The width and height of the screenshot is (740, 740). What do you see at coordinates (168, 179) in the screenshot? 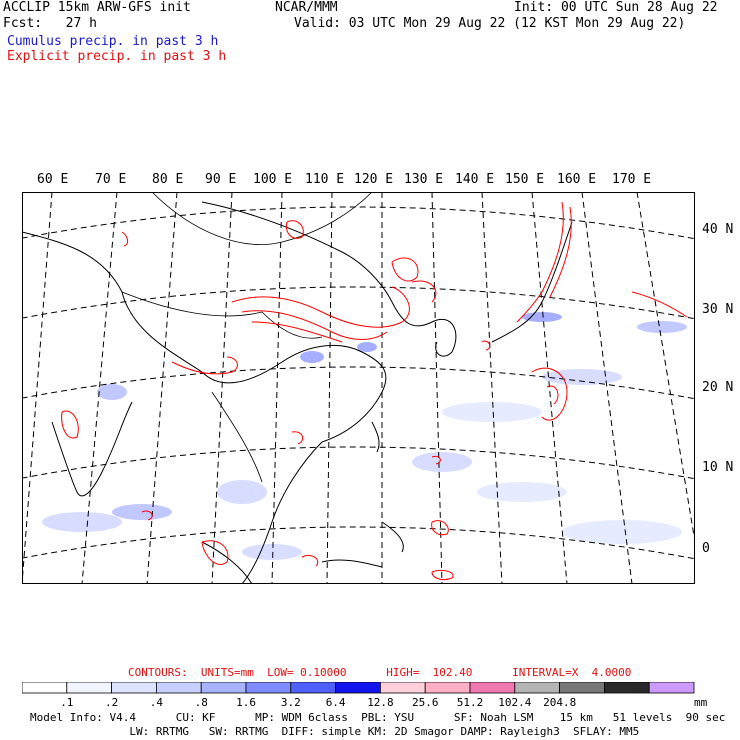
I see `lon-label: 80 E` at bounding box center [168, 179].